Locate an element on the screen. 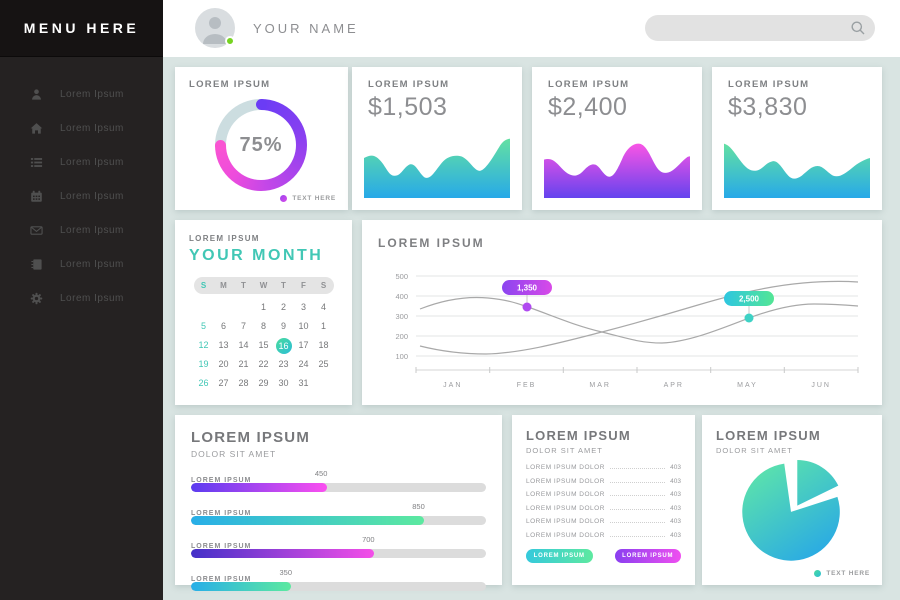 This screenshot has width=900, height=600. donut-legend: TEXT HERE is located at coordinates (308, 198).